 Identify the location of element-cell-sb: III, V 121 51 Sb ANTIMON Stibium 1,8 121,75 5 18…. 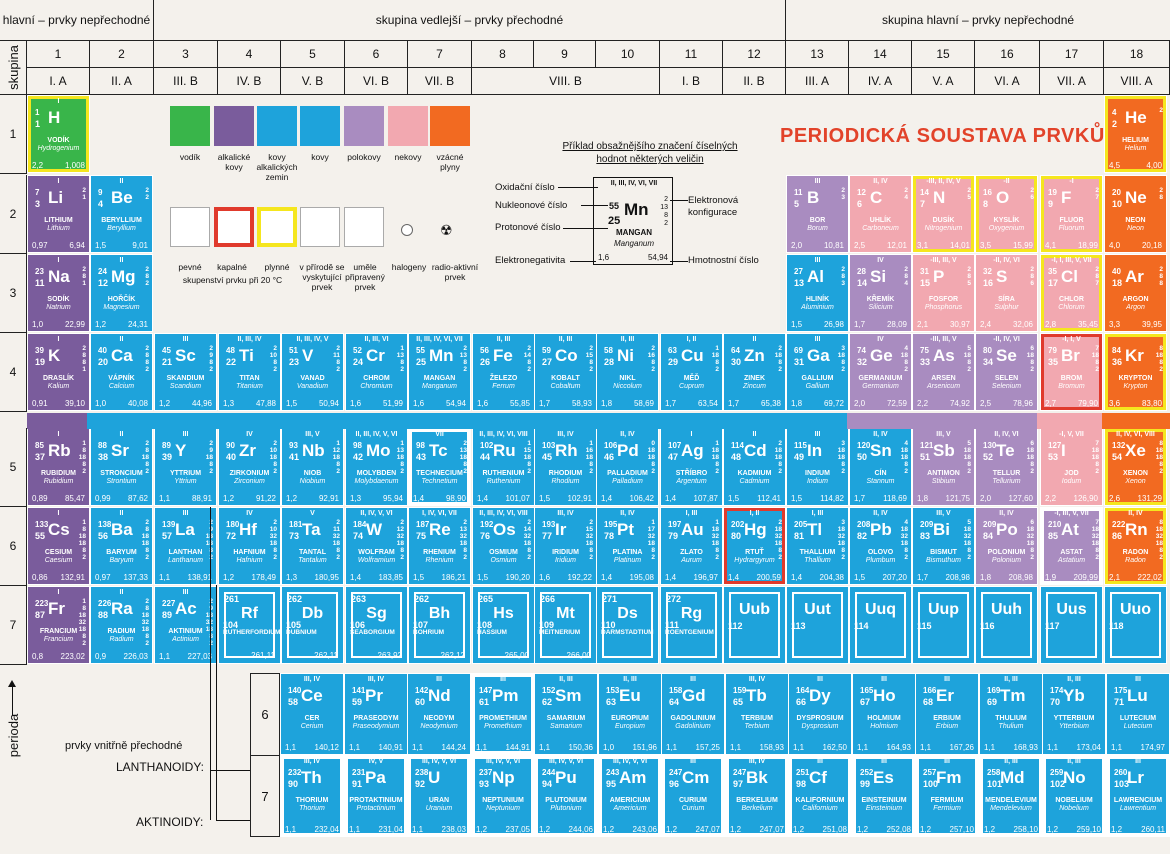
(943, 467).